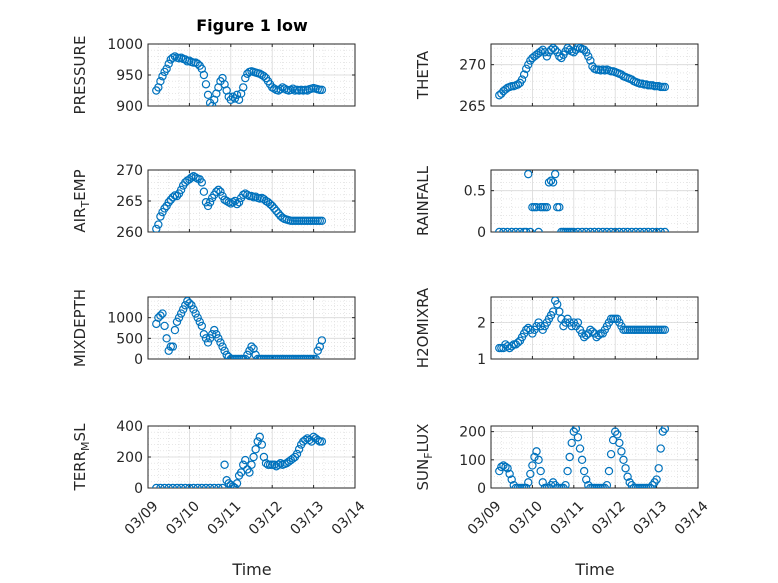 This screenshot has height=583, width=778. I want to click on subplot-middle-left: 260 265 270 AIRTEMP, so click(213, 202).